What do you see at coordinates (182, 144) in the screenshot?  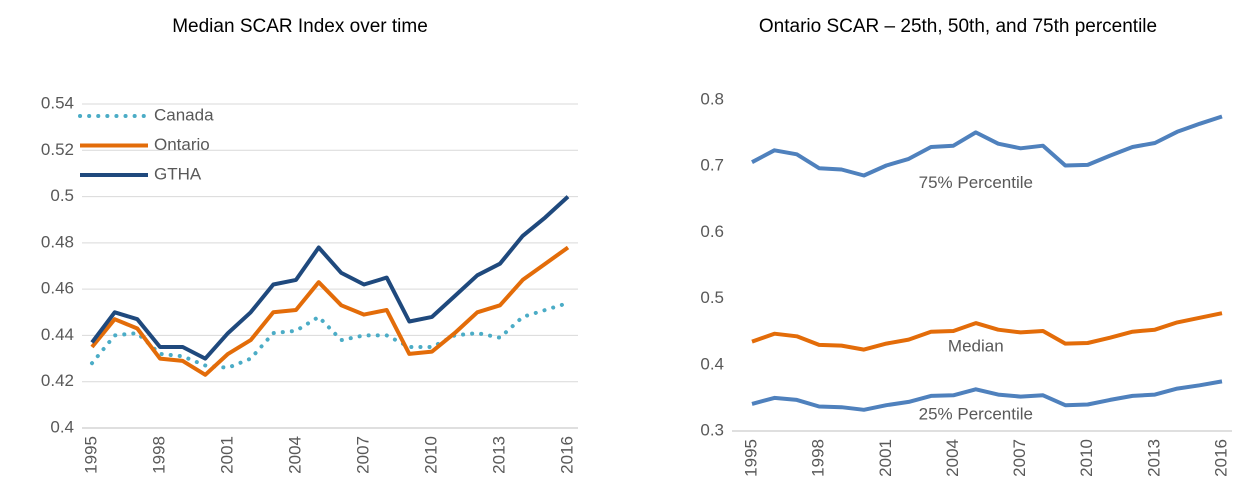 I see `legend-label: Ontario` at bounding box center [182, 144].